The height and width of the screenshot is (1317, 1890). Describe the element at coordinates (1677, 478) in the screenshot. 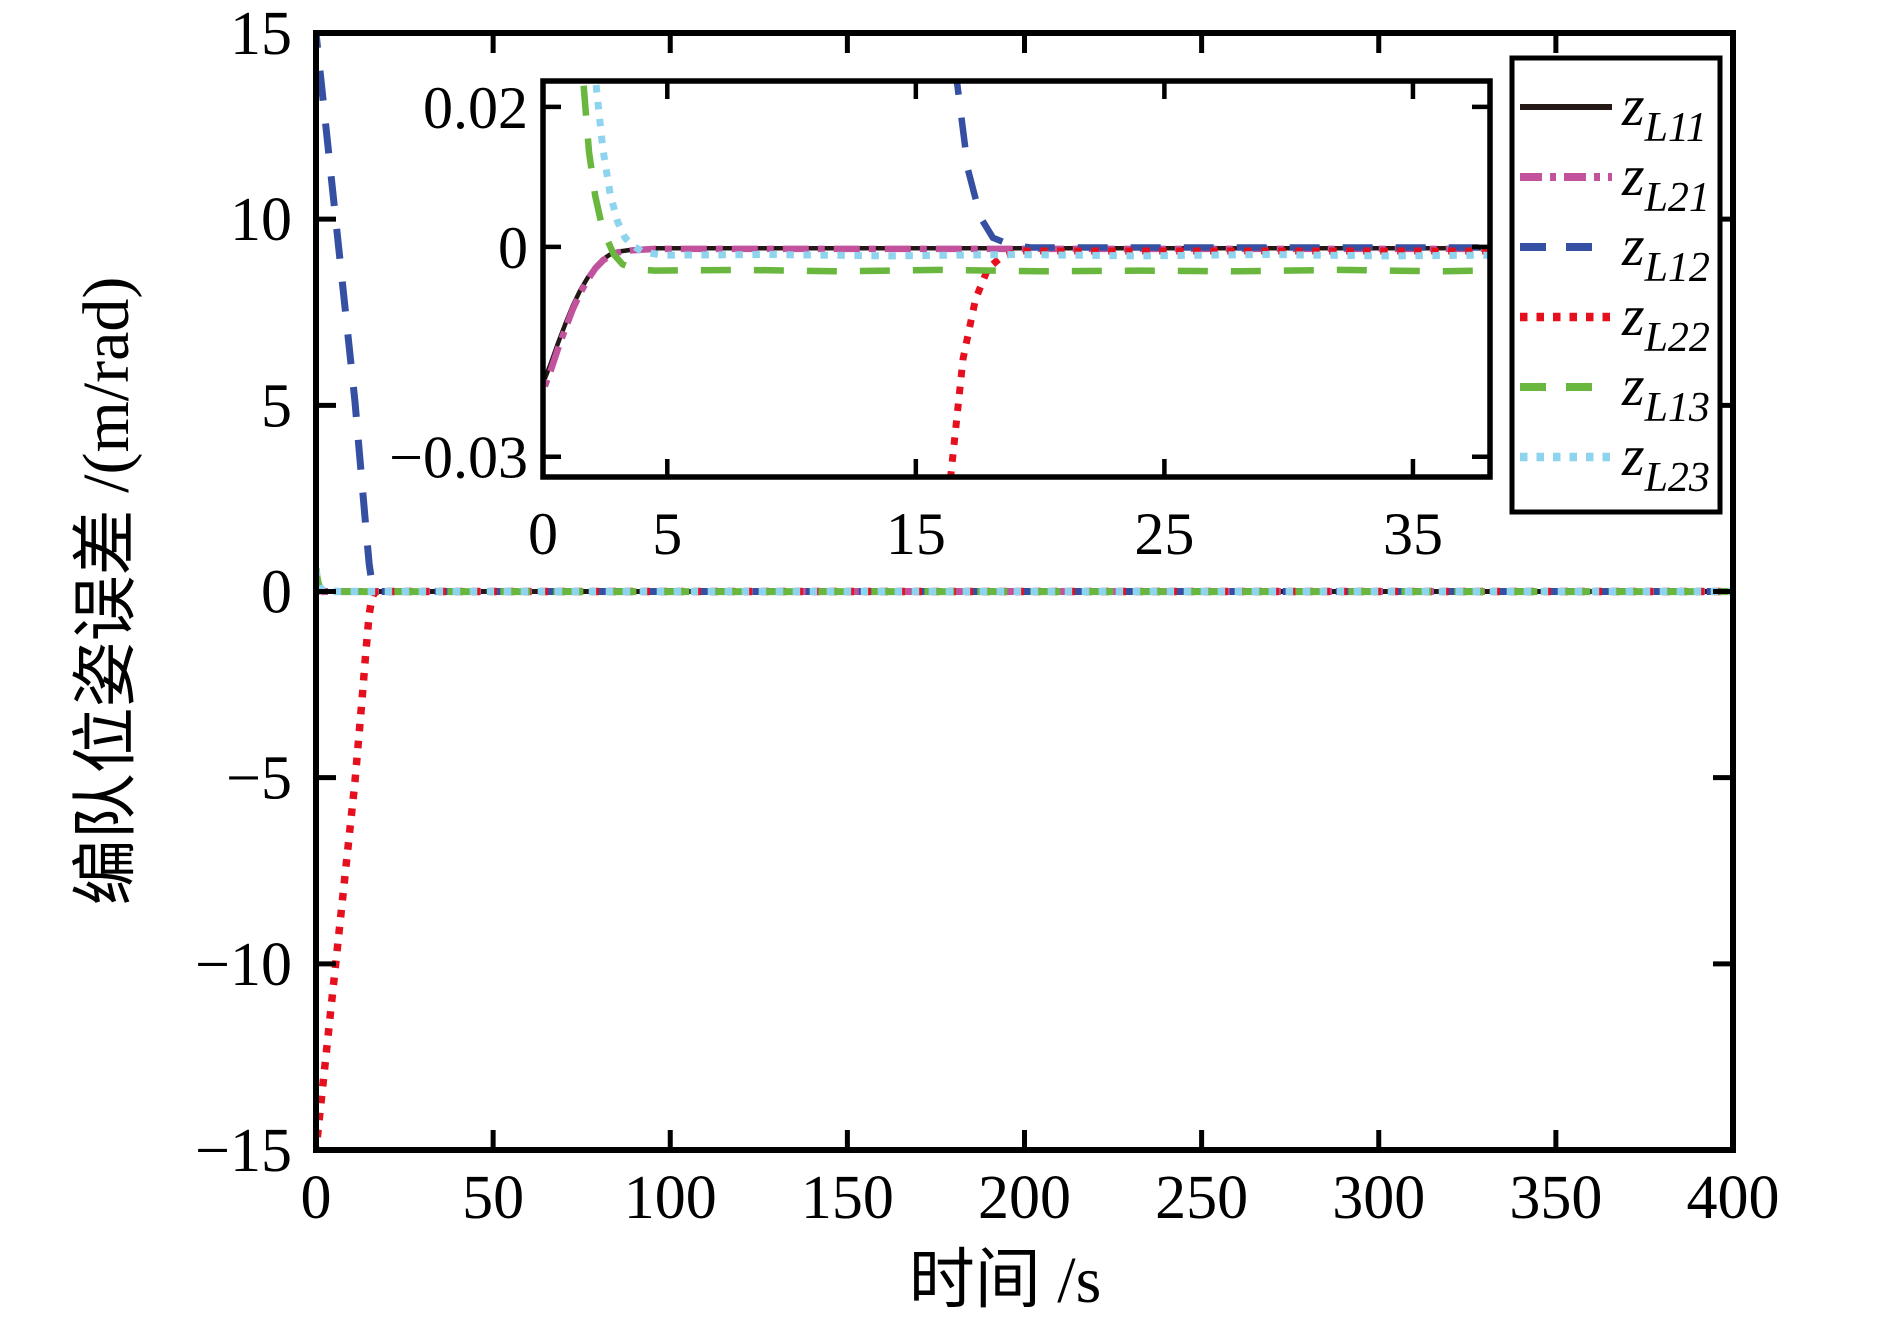

I see `legend-label-sub-zL23: L23` at that location.